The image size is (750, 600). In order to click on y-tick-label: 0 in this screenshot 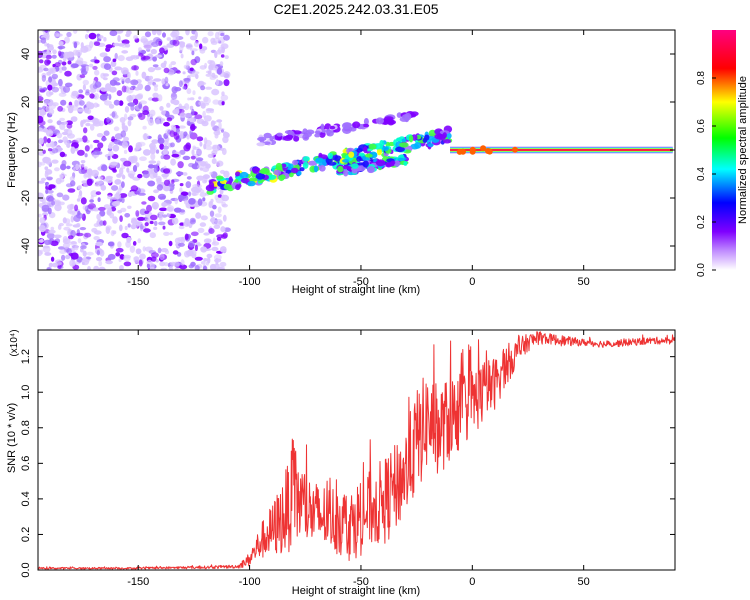, I will do `click(26, 150)`.